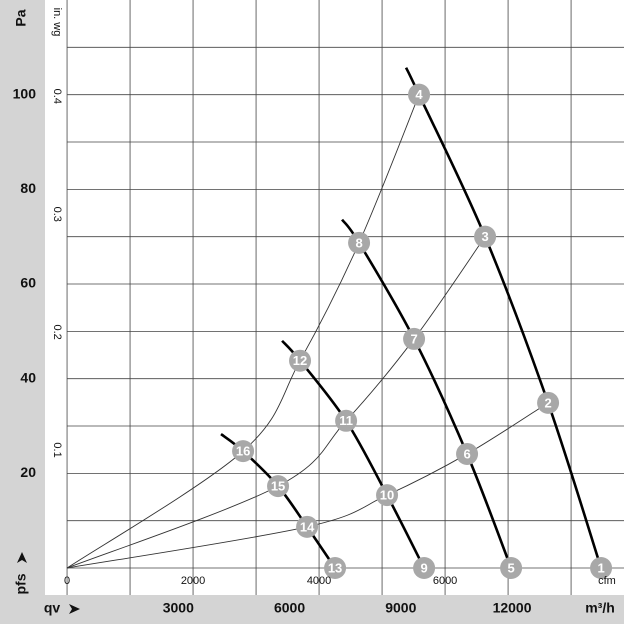  Describe the element at coordinates (400, 608) in the screenshot. I see `x2-tick-label: 9000` at that location.